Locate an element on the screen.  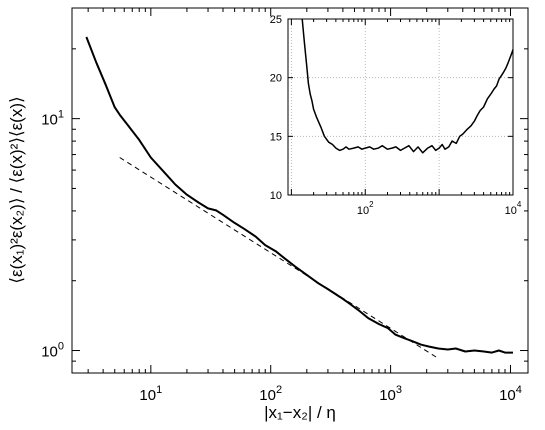
inset-x-tick-label: 10⁴ is located at coordinates (513, 208).